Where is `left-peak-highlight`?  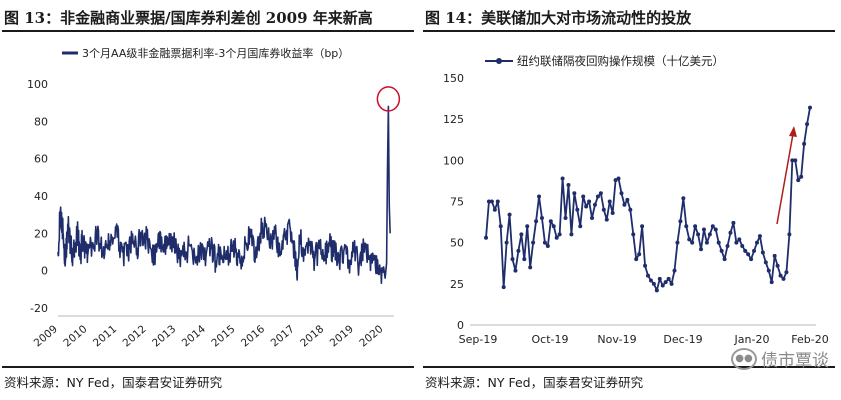
left-peak-highlight is located at coordinates (388, 99).